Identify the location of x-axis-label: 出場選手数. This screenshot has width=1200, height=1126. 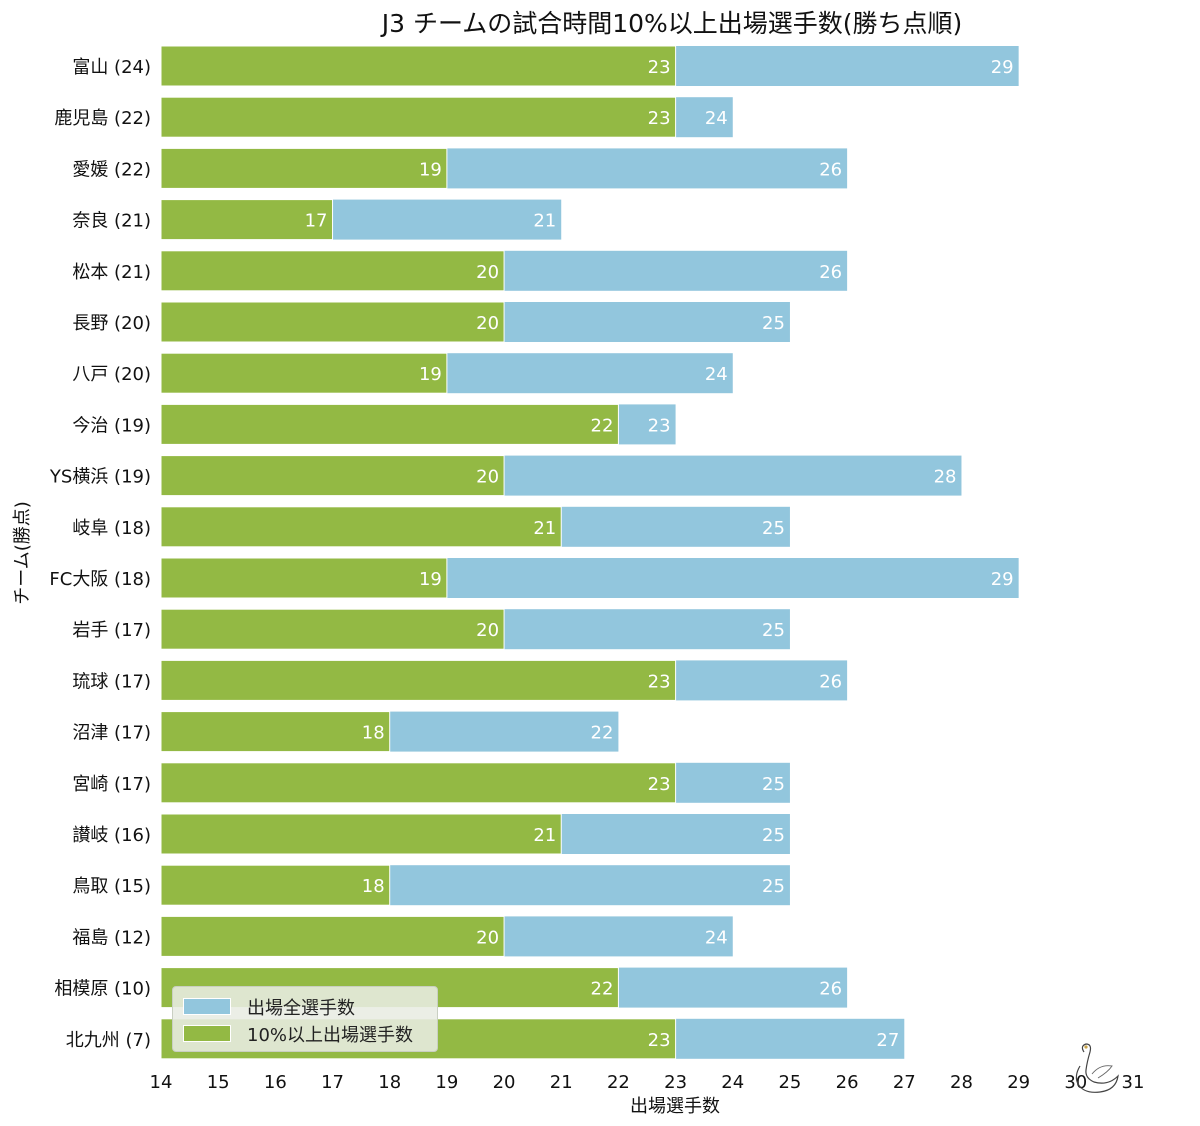
(675, 1106).